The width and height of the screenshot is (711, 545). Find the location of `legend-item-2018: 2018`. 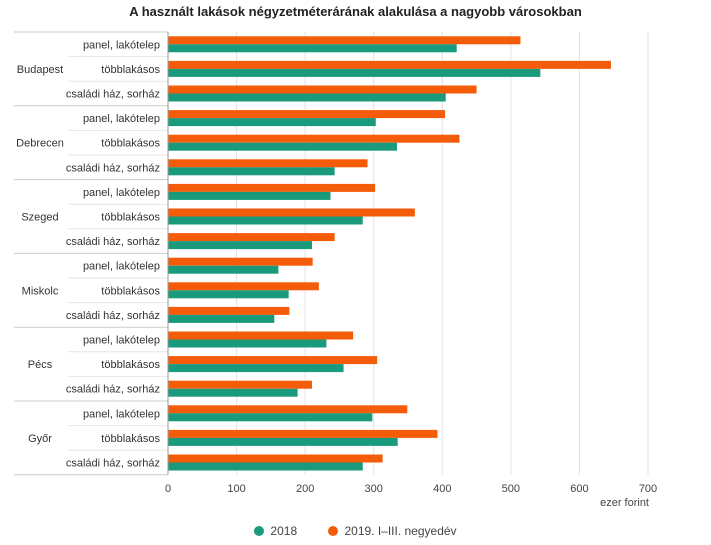

legend-item-2018: 2018 is located at coordinates (275, 531).